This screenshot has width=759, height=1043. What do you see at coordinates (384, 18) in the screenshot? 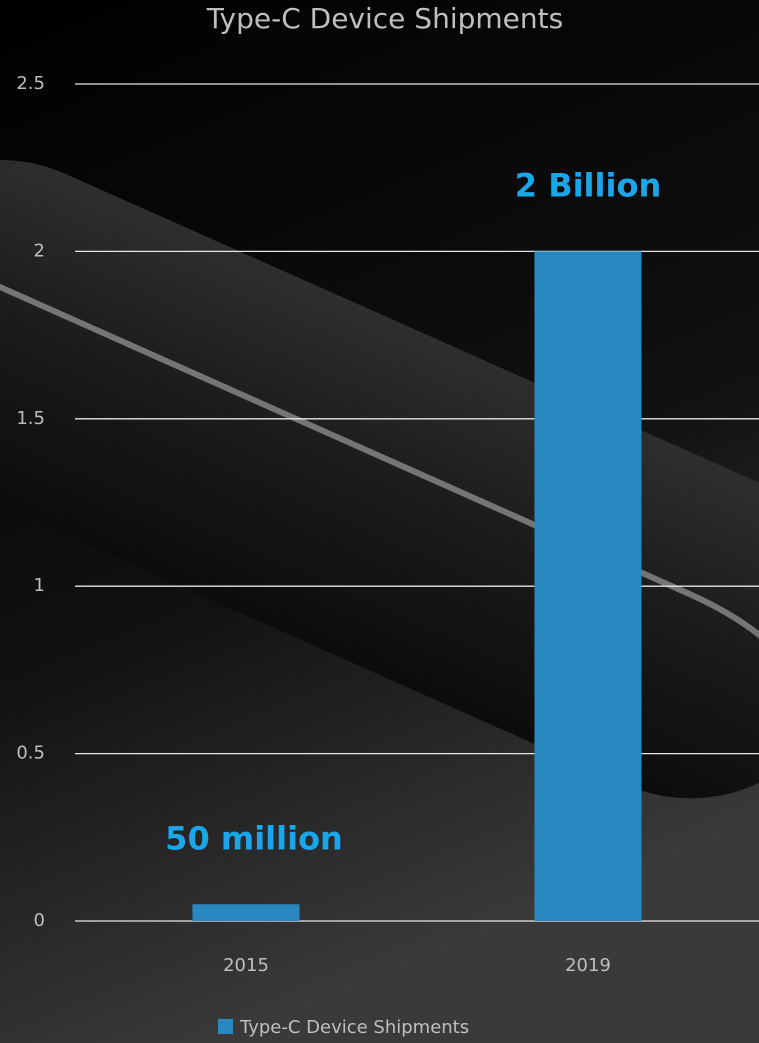
I see `chart-title: Type-C Device Shipments` at bounding box center [384, 18].